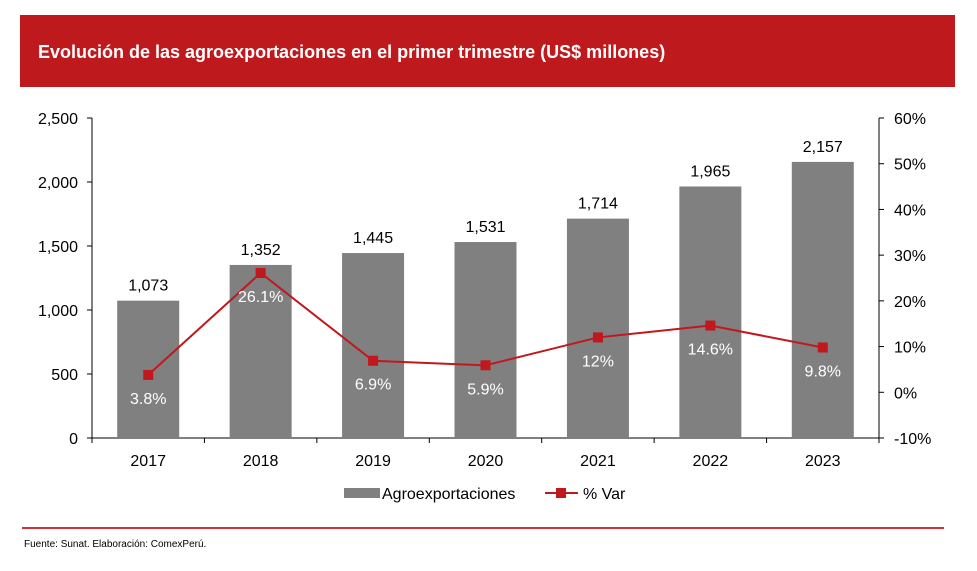 This screenshot has height=571, width=977. I want to click on var-value-label: 26.1%, so click(260, 297).